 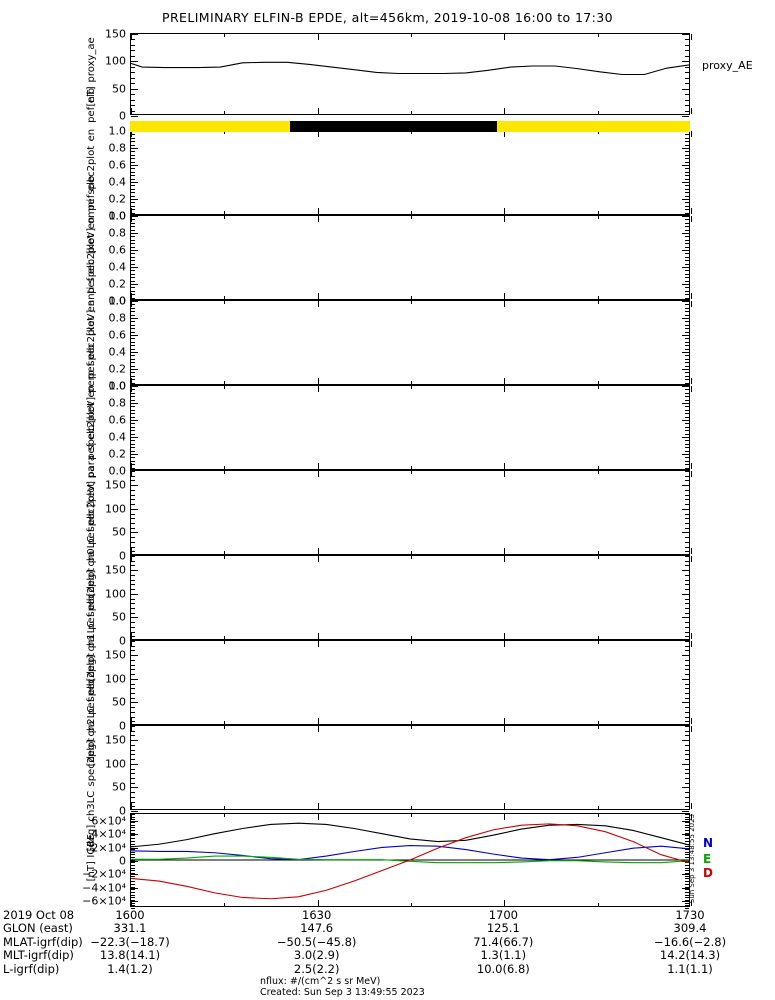 What do you see at coordinates (115, 764) in the screenshot?
I see `ytick-label: 100` at bounding box center [115, 764].